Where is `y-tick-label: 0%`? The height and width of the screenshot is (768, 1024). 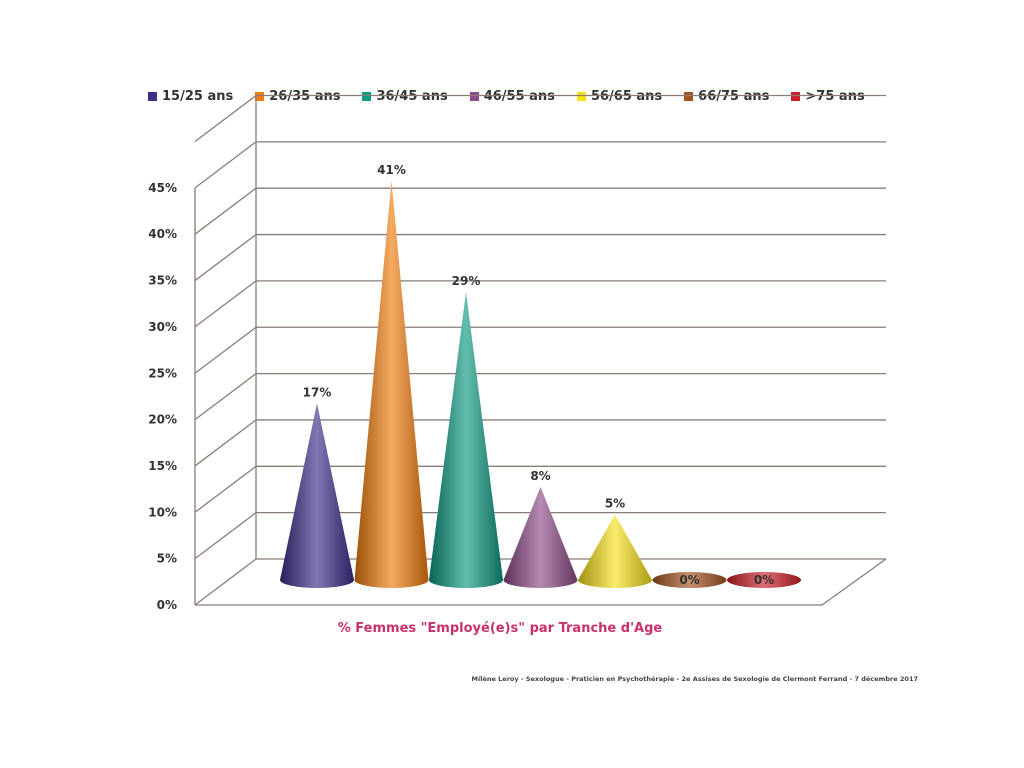 y-tick-label: 0% is located at coordinates (167, 605).